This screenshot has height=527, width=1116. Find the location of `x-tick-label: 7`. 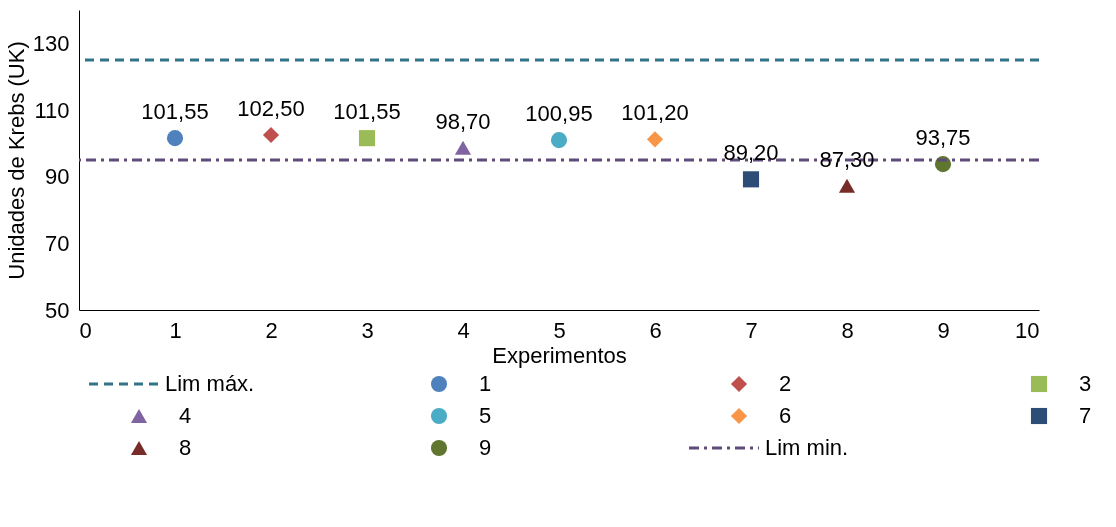

x-tick-label: 7 is located at coordinates (751, 330).